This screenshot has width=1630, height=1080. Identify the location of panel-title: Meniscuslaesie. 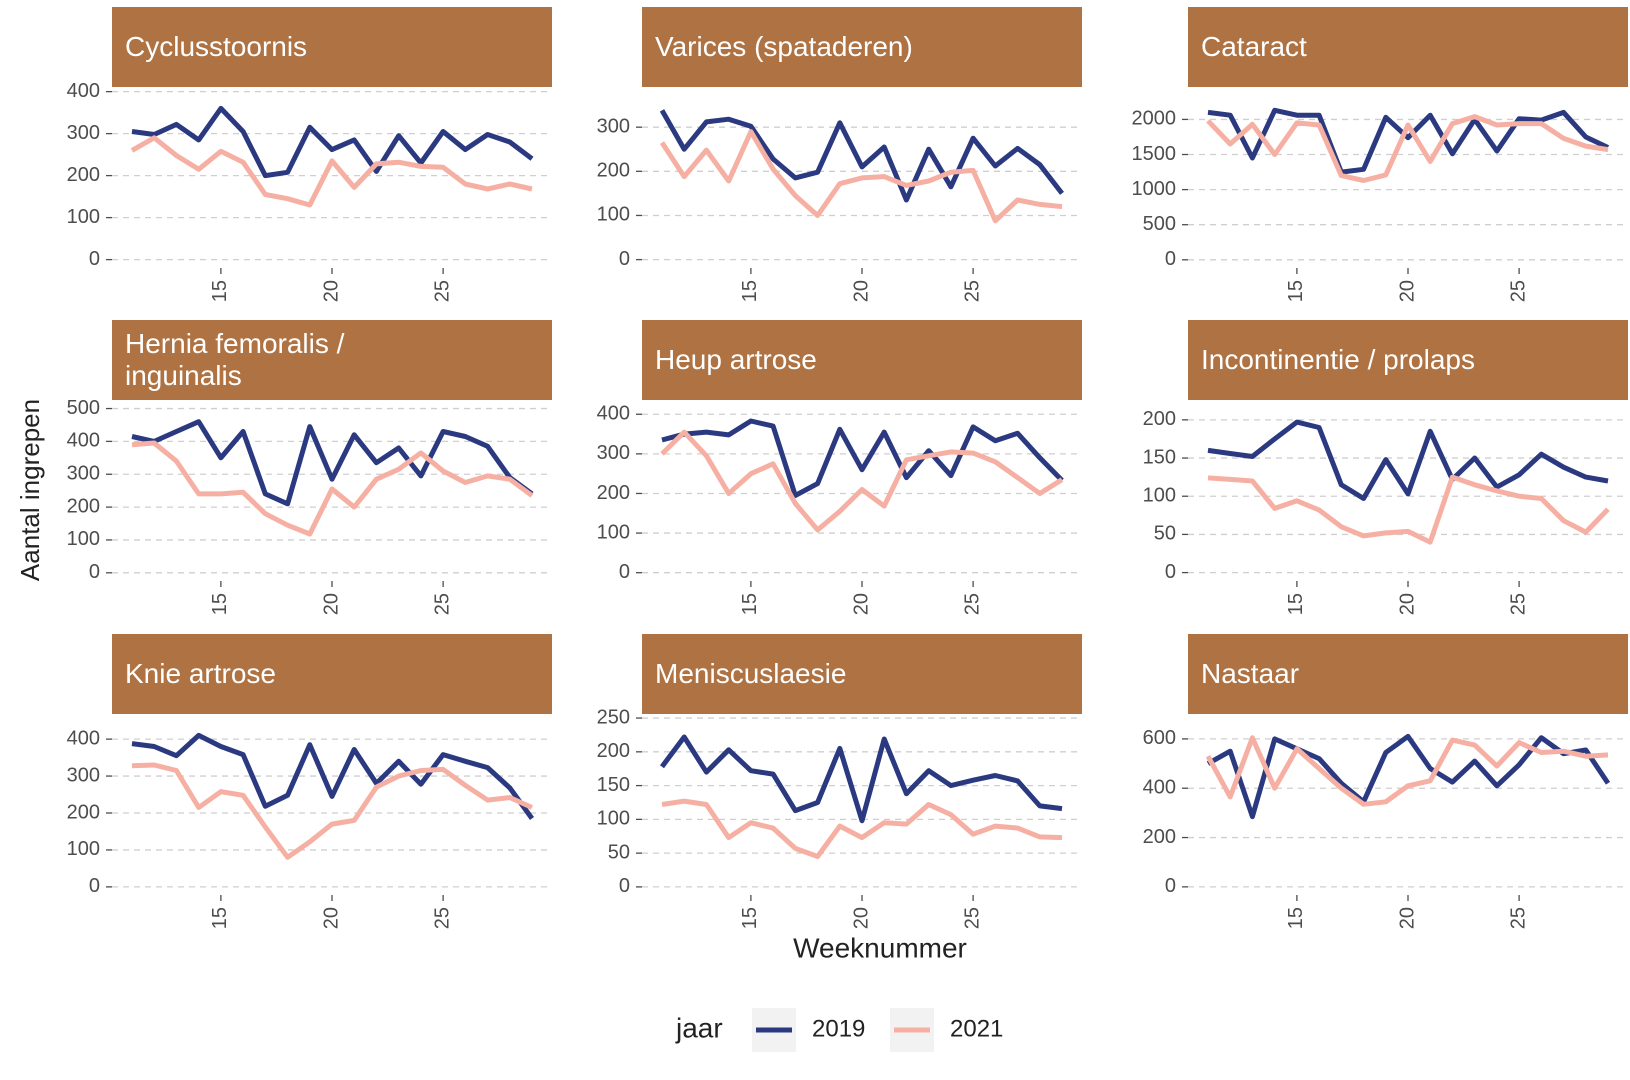
(751, 673).